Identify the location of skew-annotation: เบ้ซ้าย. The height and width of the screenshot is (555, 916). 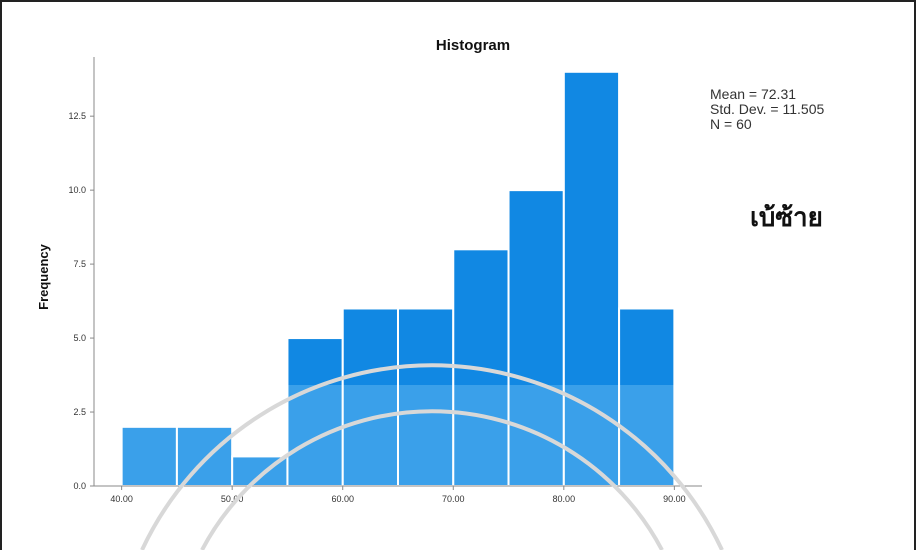
(786, 217).